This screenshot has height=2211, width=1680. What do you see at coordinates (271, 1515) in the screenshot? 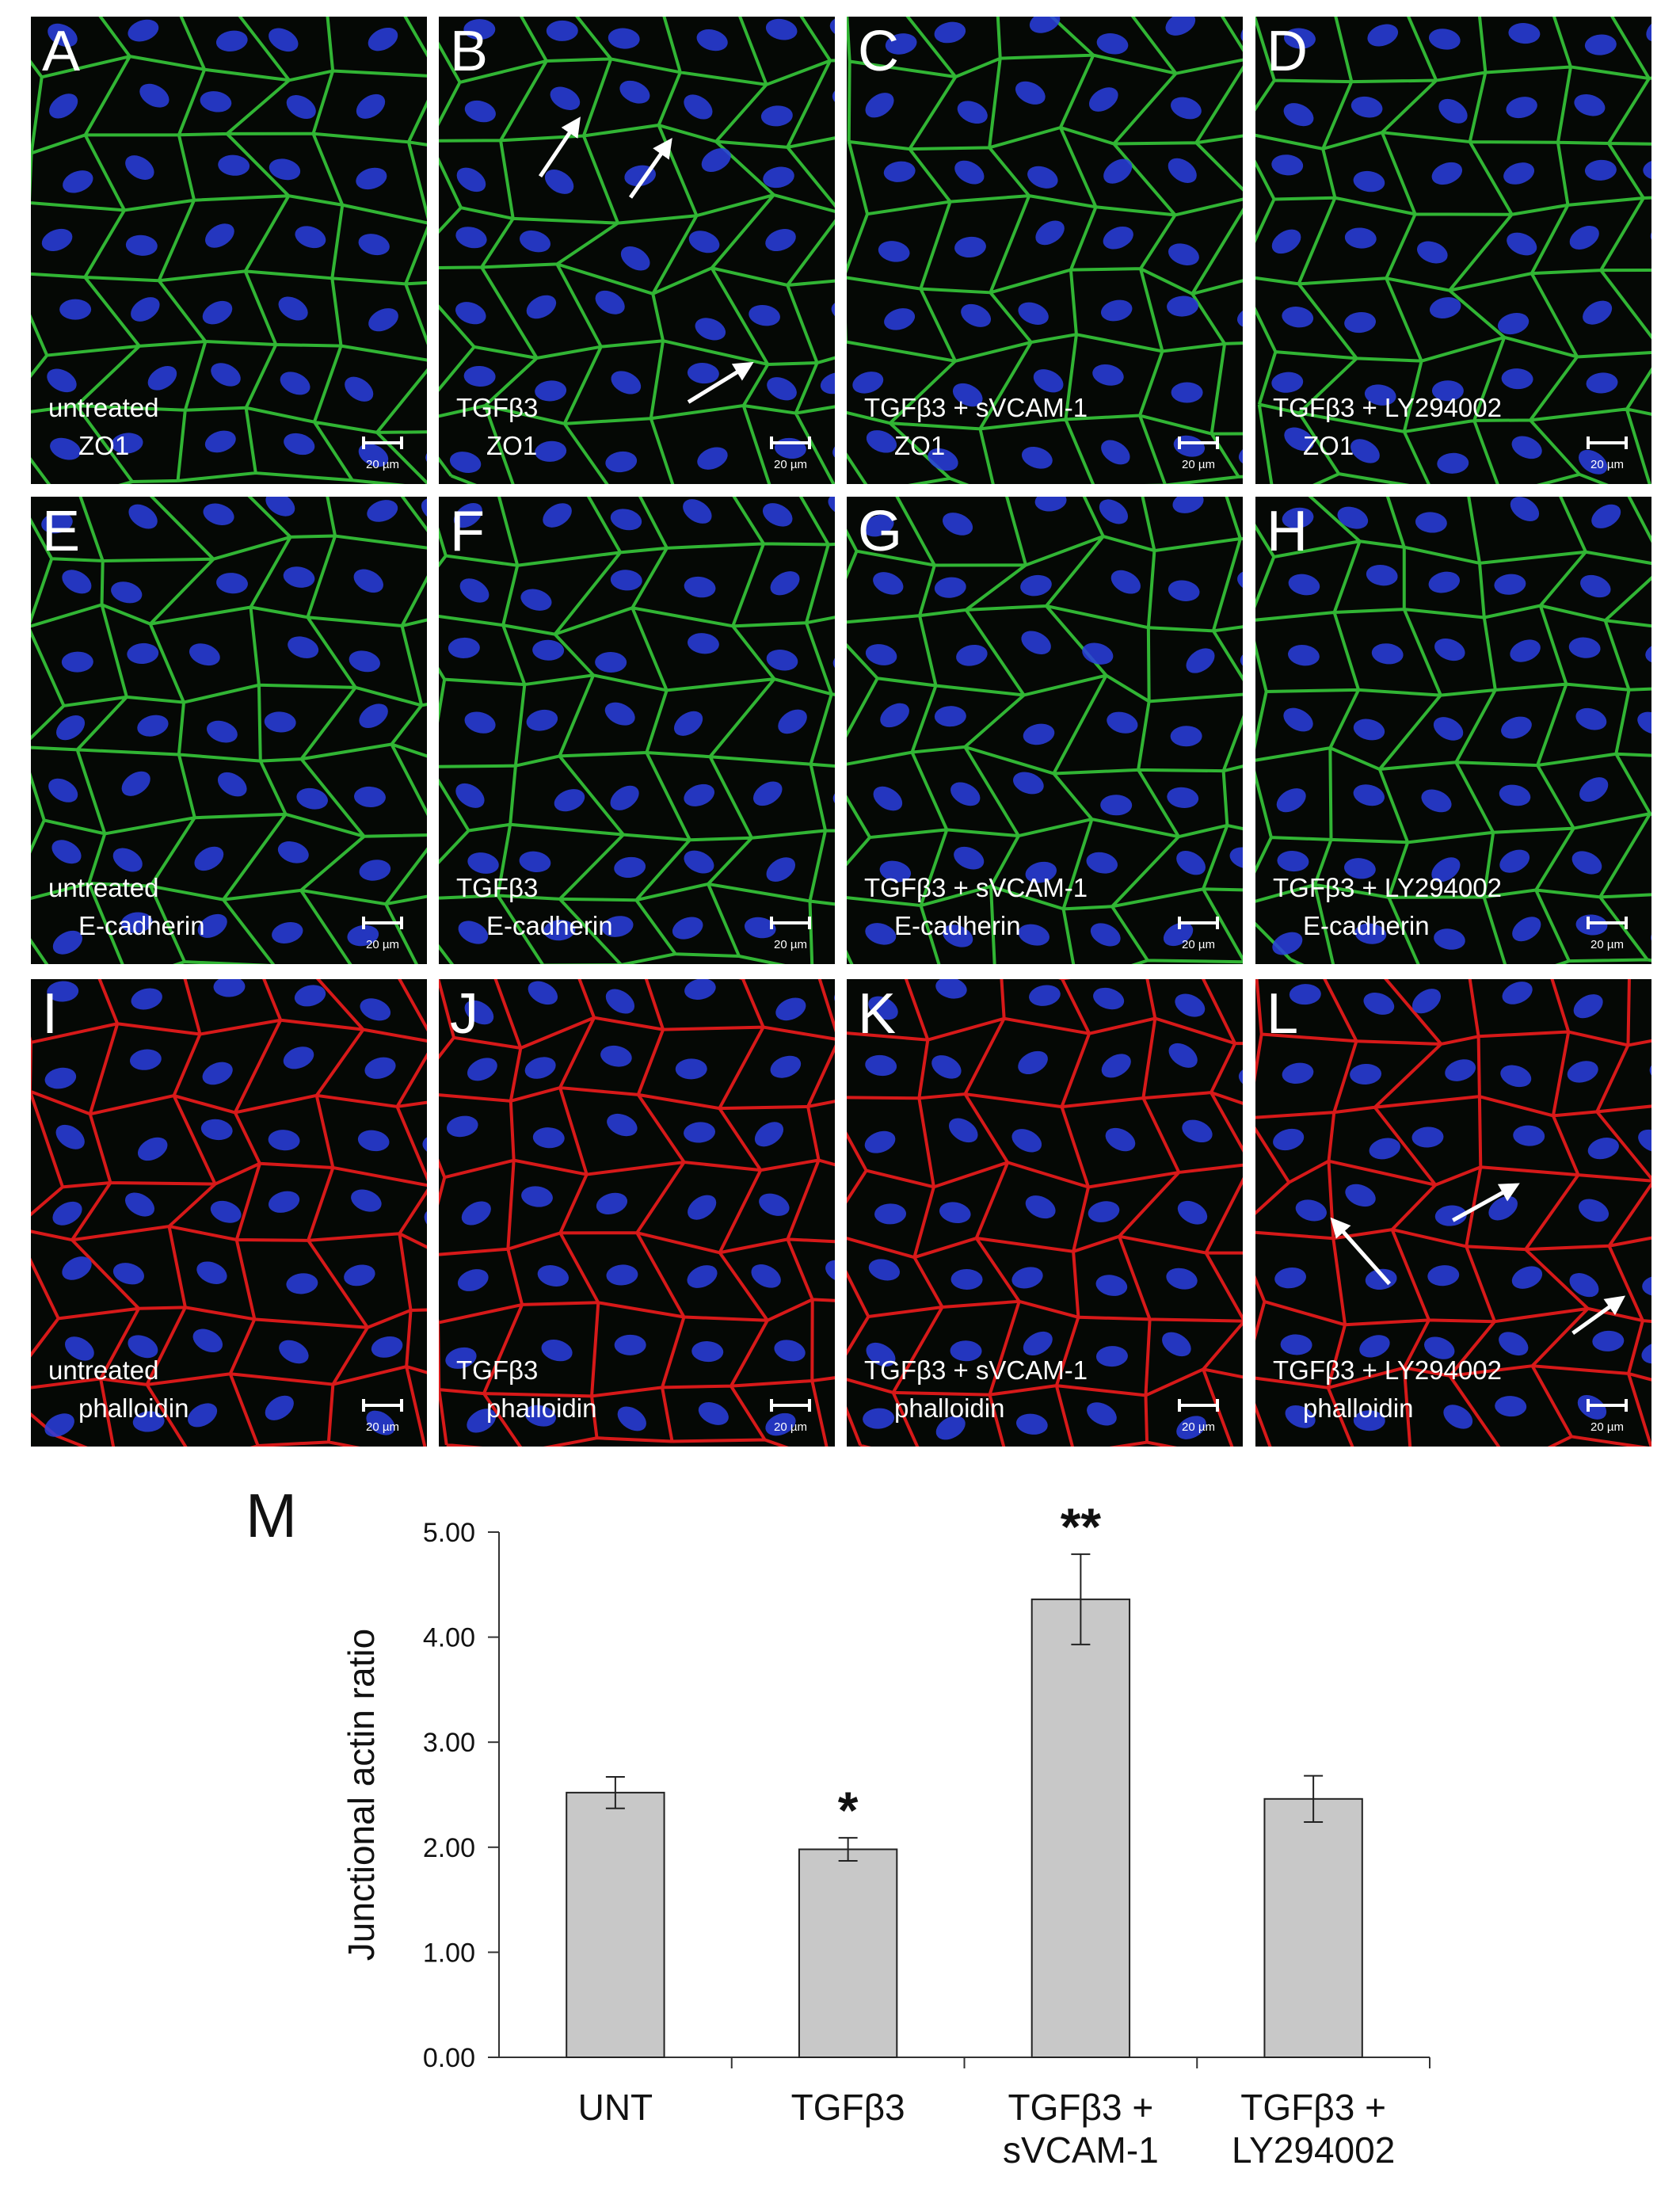
I see `panel-letter: M` at bounding box center [271, 1515].